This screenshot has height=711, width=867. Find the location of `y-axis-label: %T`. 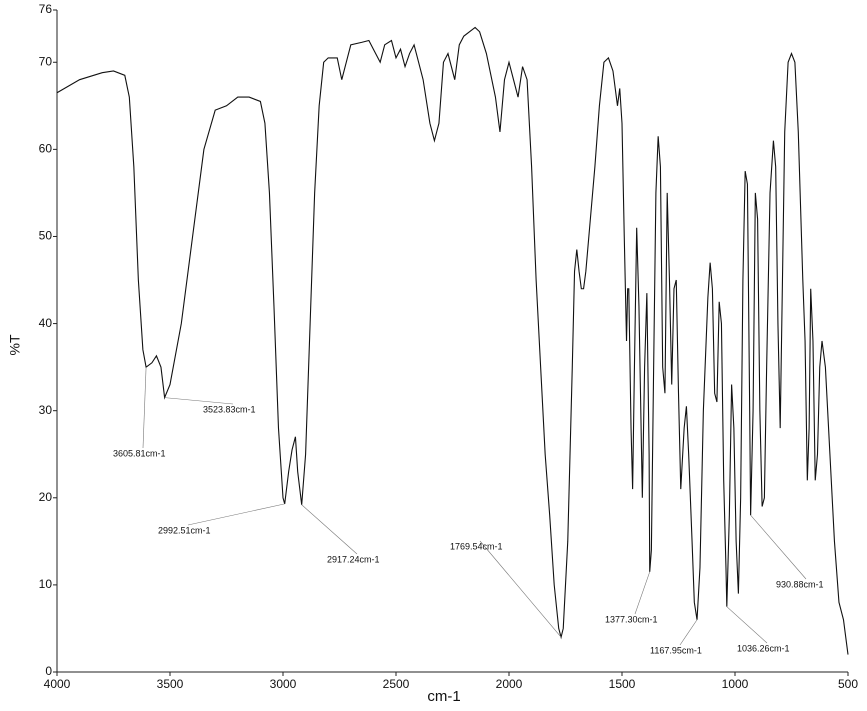

y-axis-label: %T is located at coordinates (15, 344).